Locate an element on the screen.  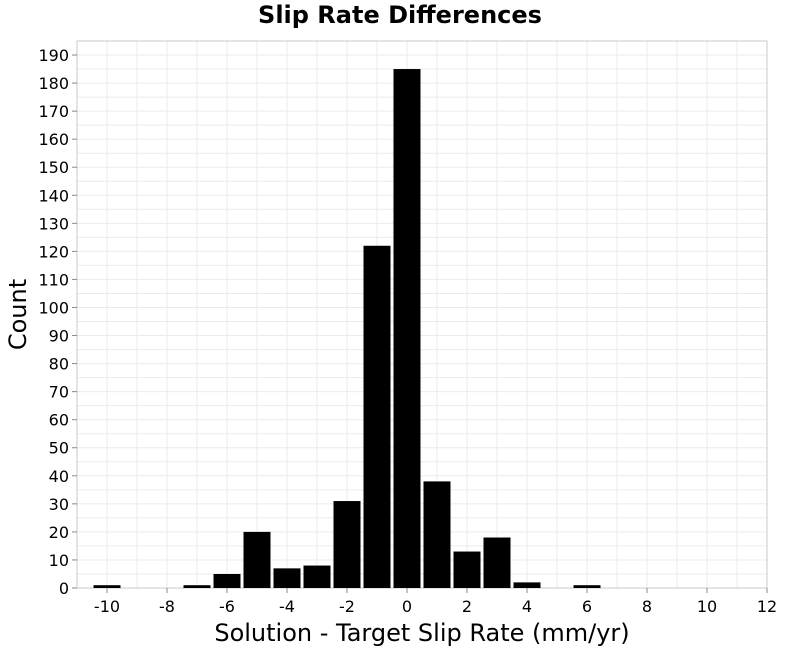
x-tick-label: 2 is located at coordinates (467, 606).